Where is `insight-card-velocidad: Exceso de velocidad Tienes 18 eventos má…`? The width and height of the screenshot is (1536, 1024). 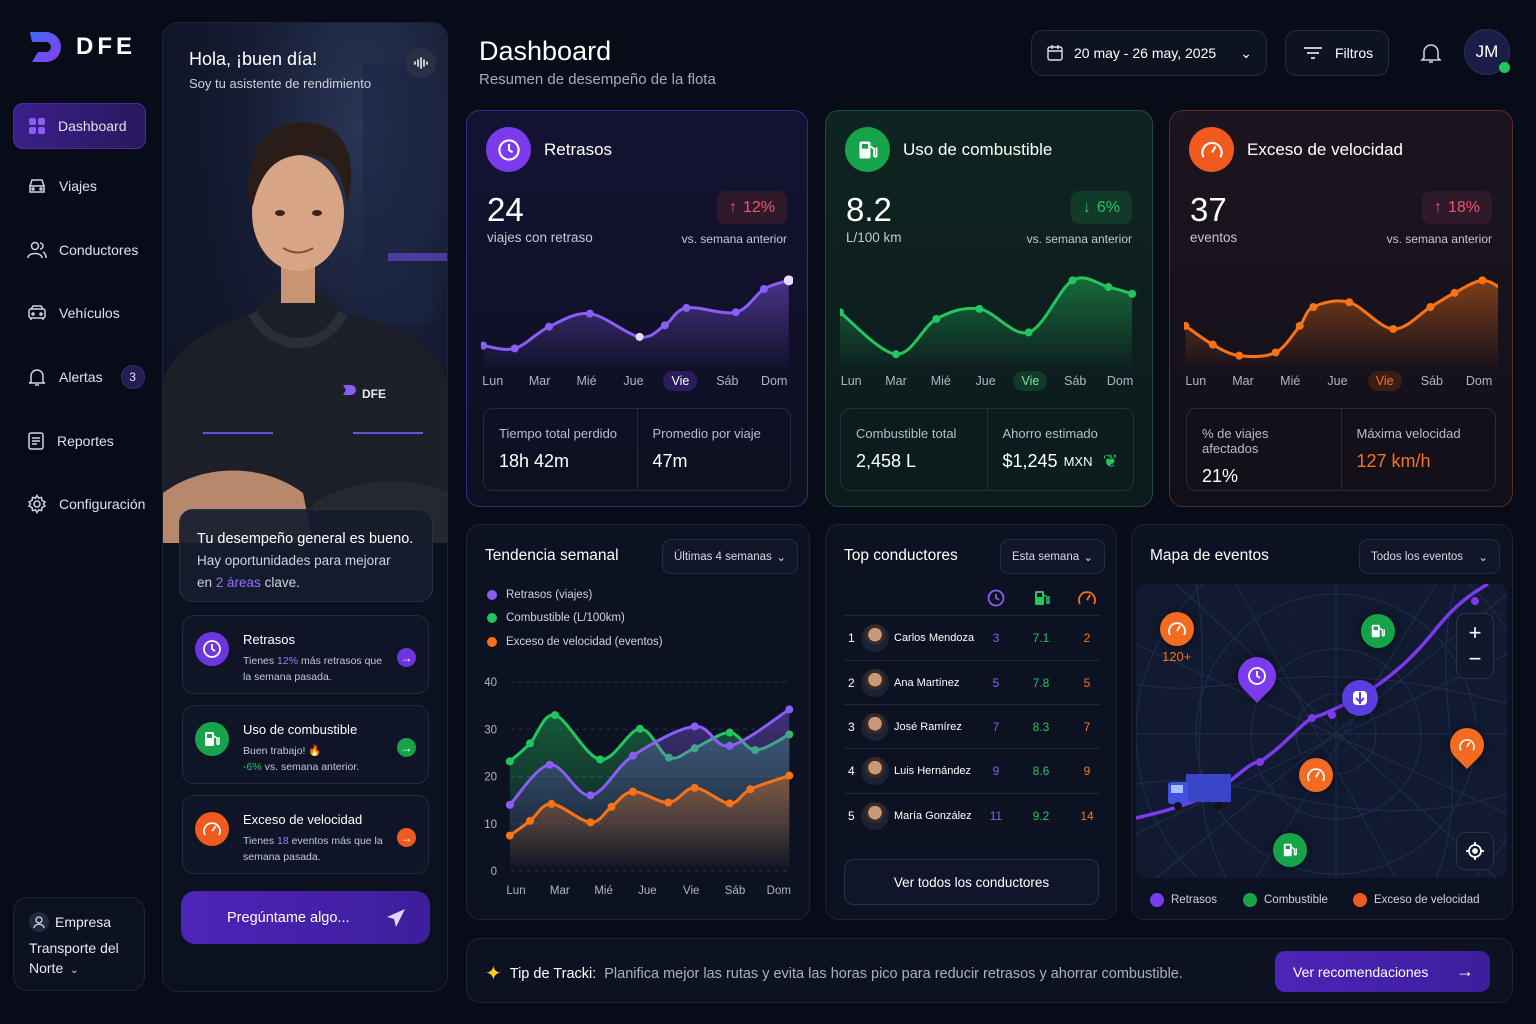
insight-card-velocidad: Exceso de velocidad Tienes 18 eventos má… is located at coordinates (305, 834).